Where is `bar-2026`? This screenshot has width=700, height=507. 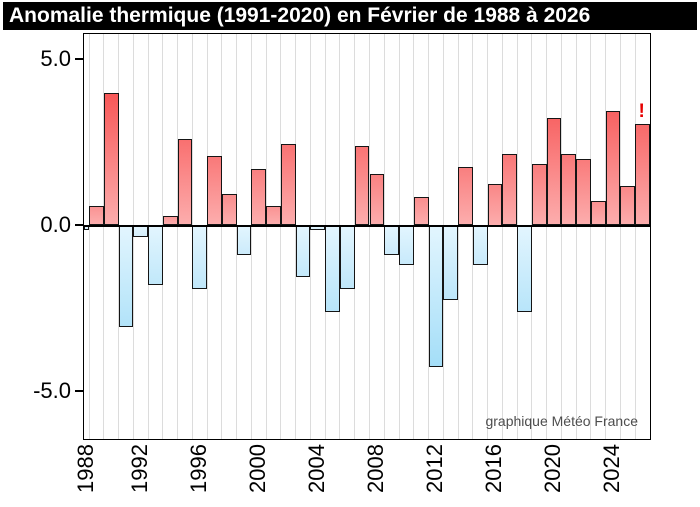 bar-2026 is located at coordinates (642, 175).